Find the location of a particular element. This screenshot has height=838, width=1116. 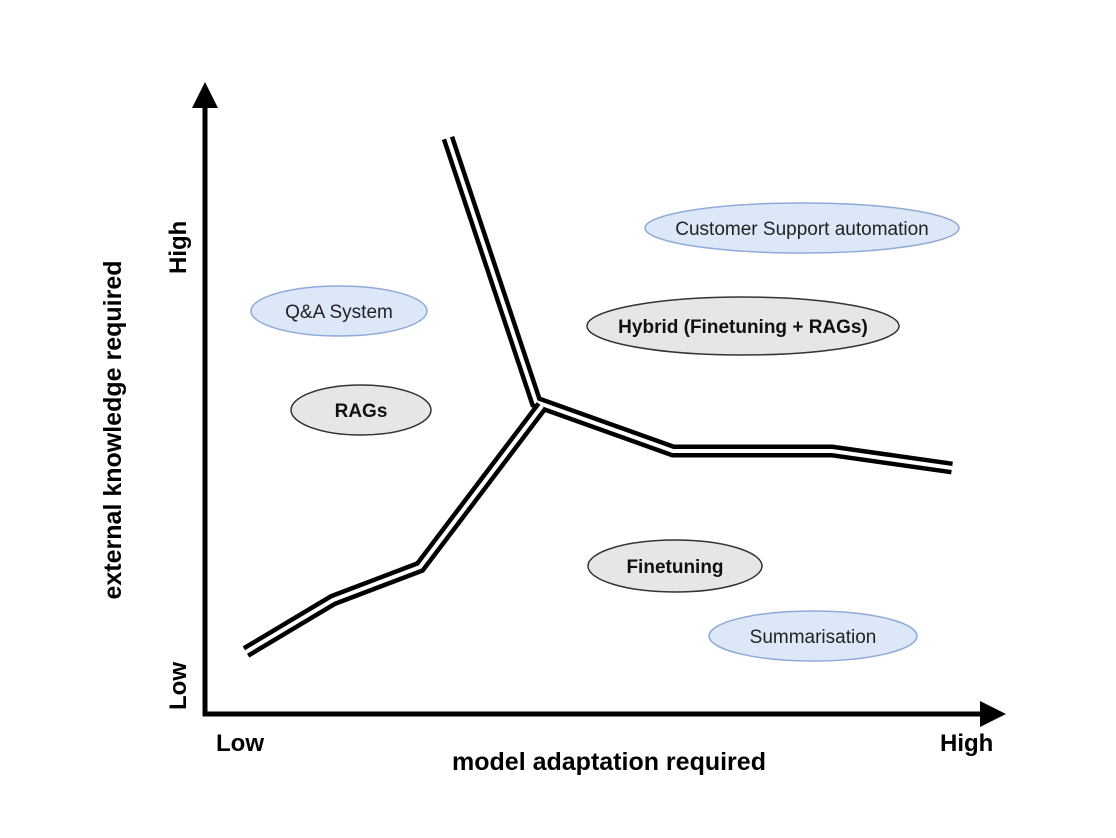

region-hybrid-ellipse is located at coordinates (743, 326).